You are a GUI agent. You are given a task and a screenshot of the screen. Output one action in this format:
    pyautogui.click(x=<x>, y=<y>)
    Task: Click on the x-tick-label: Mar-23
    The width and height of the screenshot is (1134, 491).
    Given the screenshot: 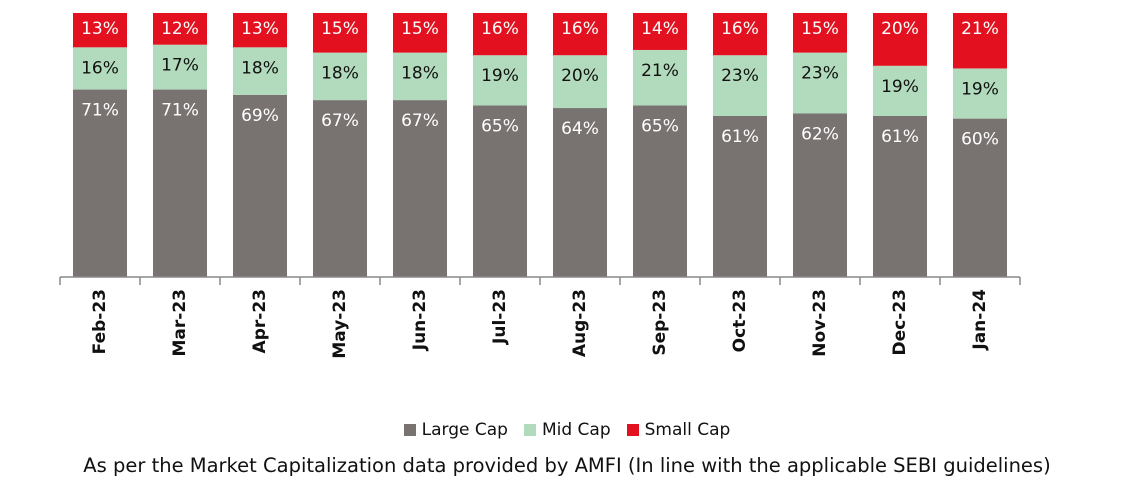 What is the action you would take?
    pyautogui.click(x=180, y=323)
    